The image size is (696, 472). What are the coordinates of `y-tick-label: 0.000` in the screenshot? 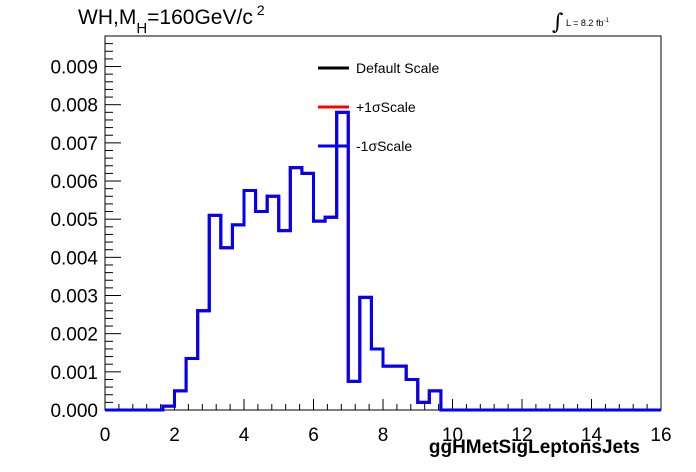 It's located at (74, 411).